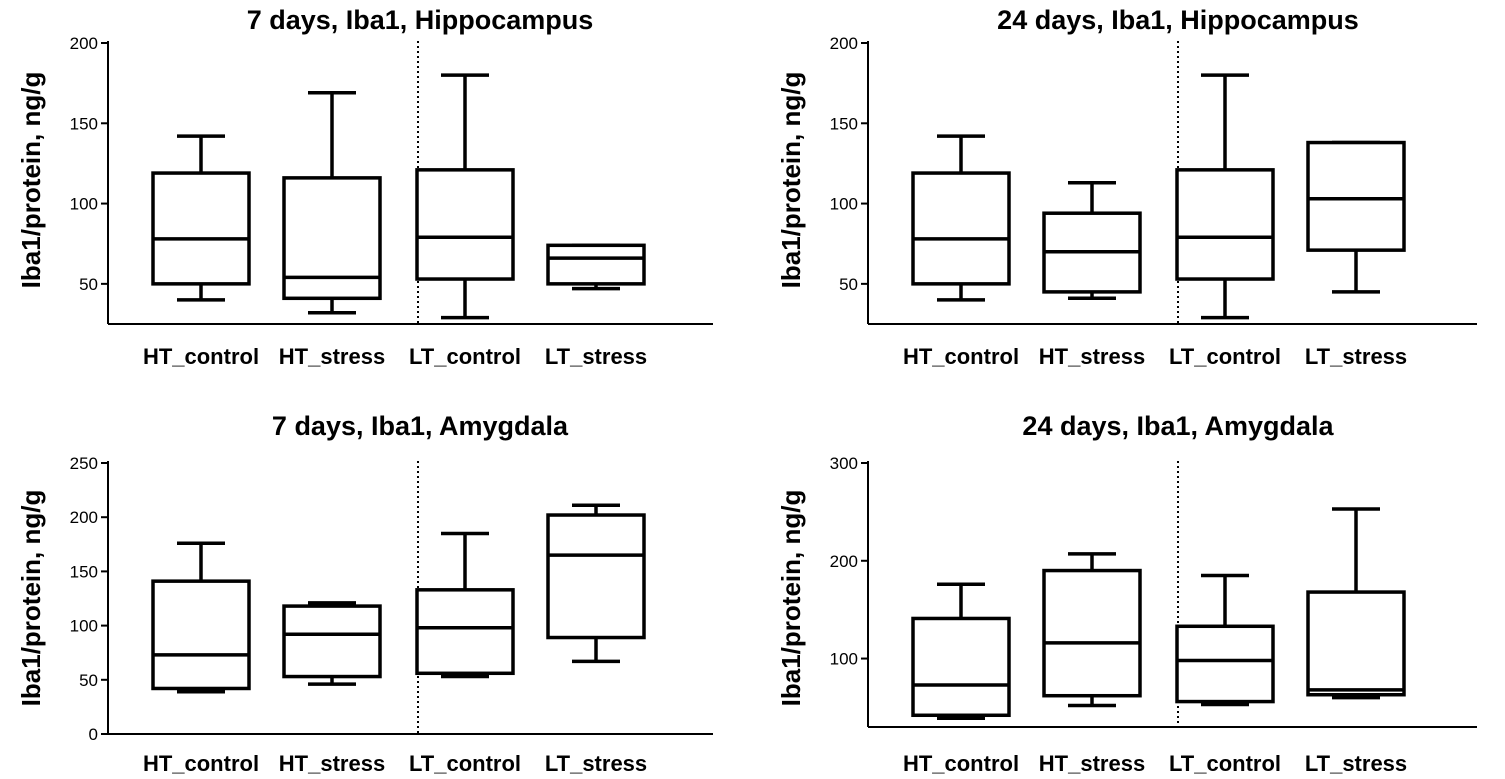  Describe the element at coordinates (93, 734) in the screenshot. I see `y-tick-label: 0` at that location.